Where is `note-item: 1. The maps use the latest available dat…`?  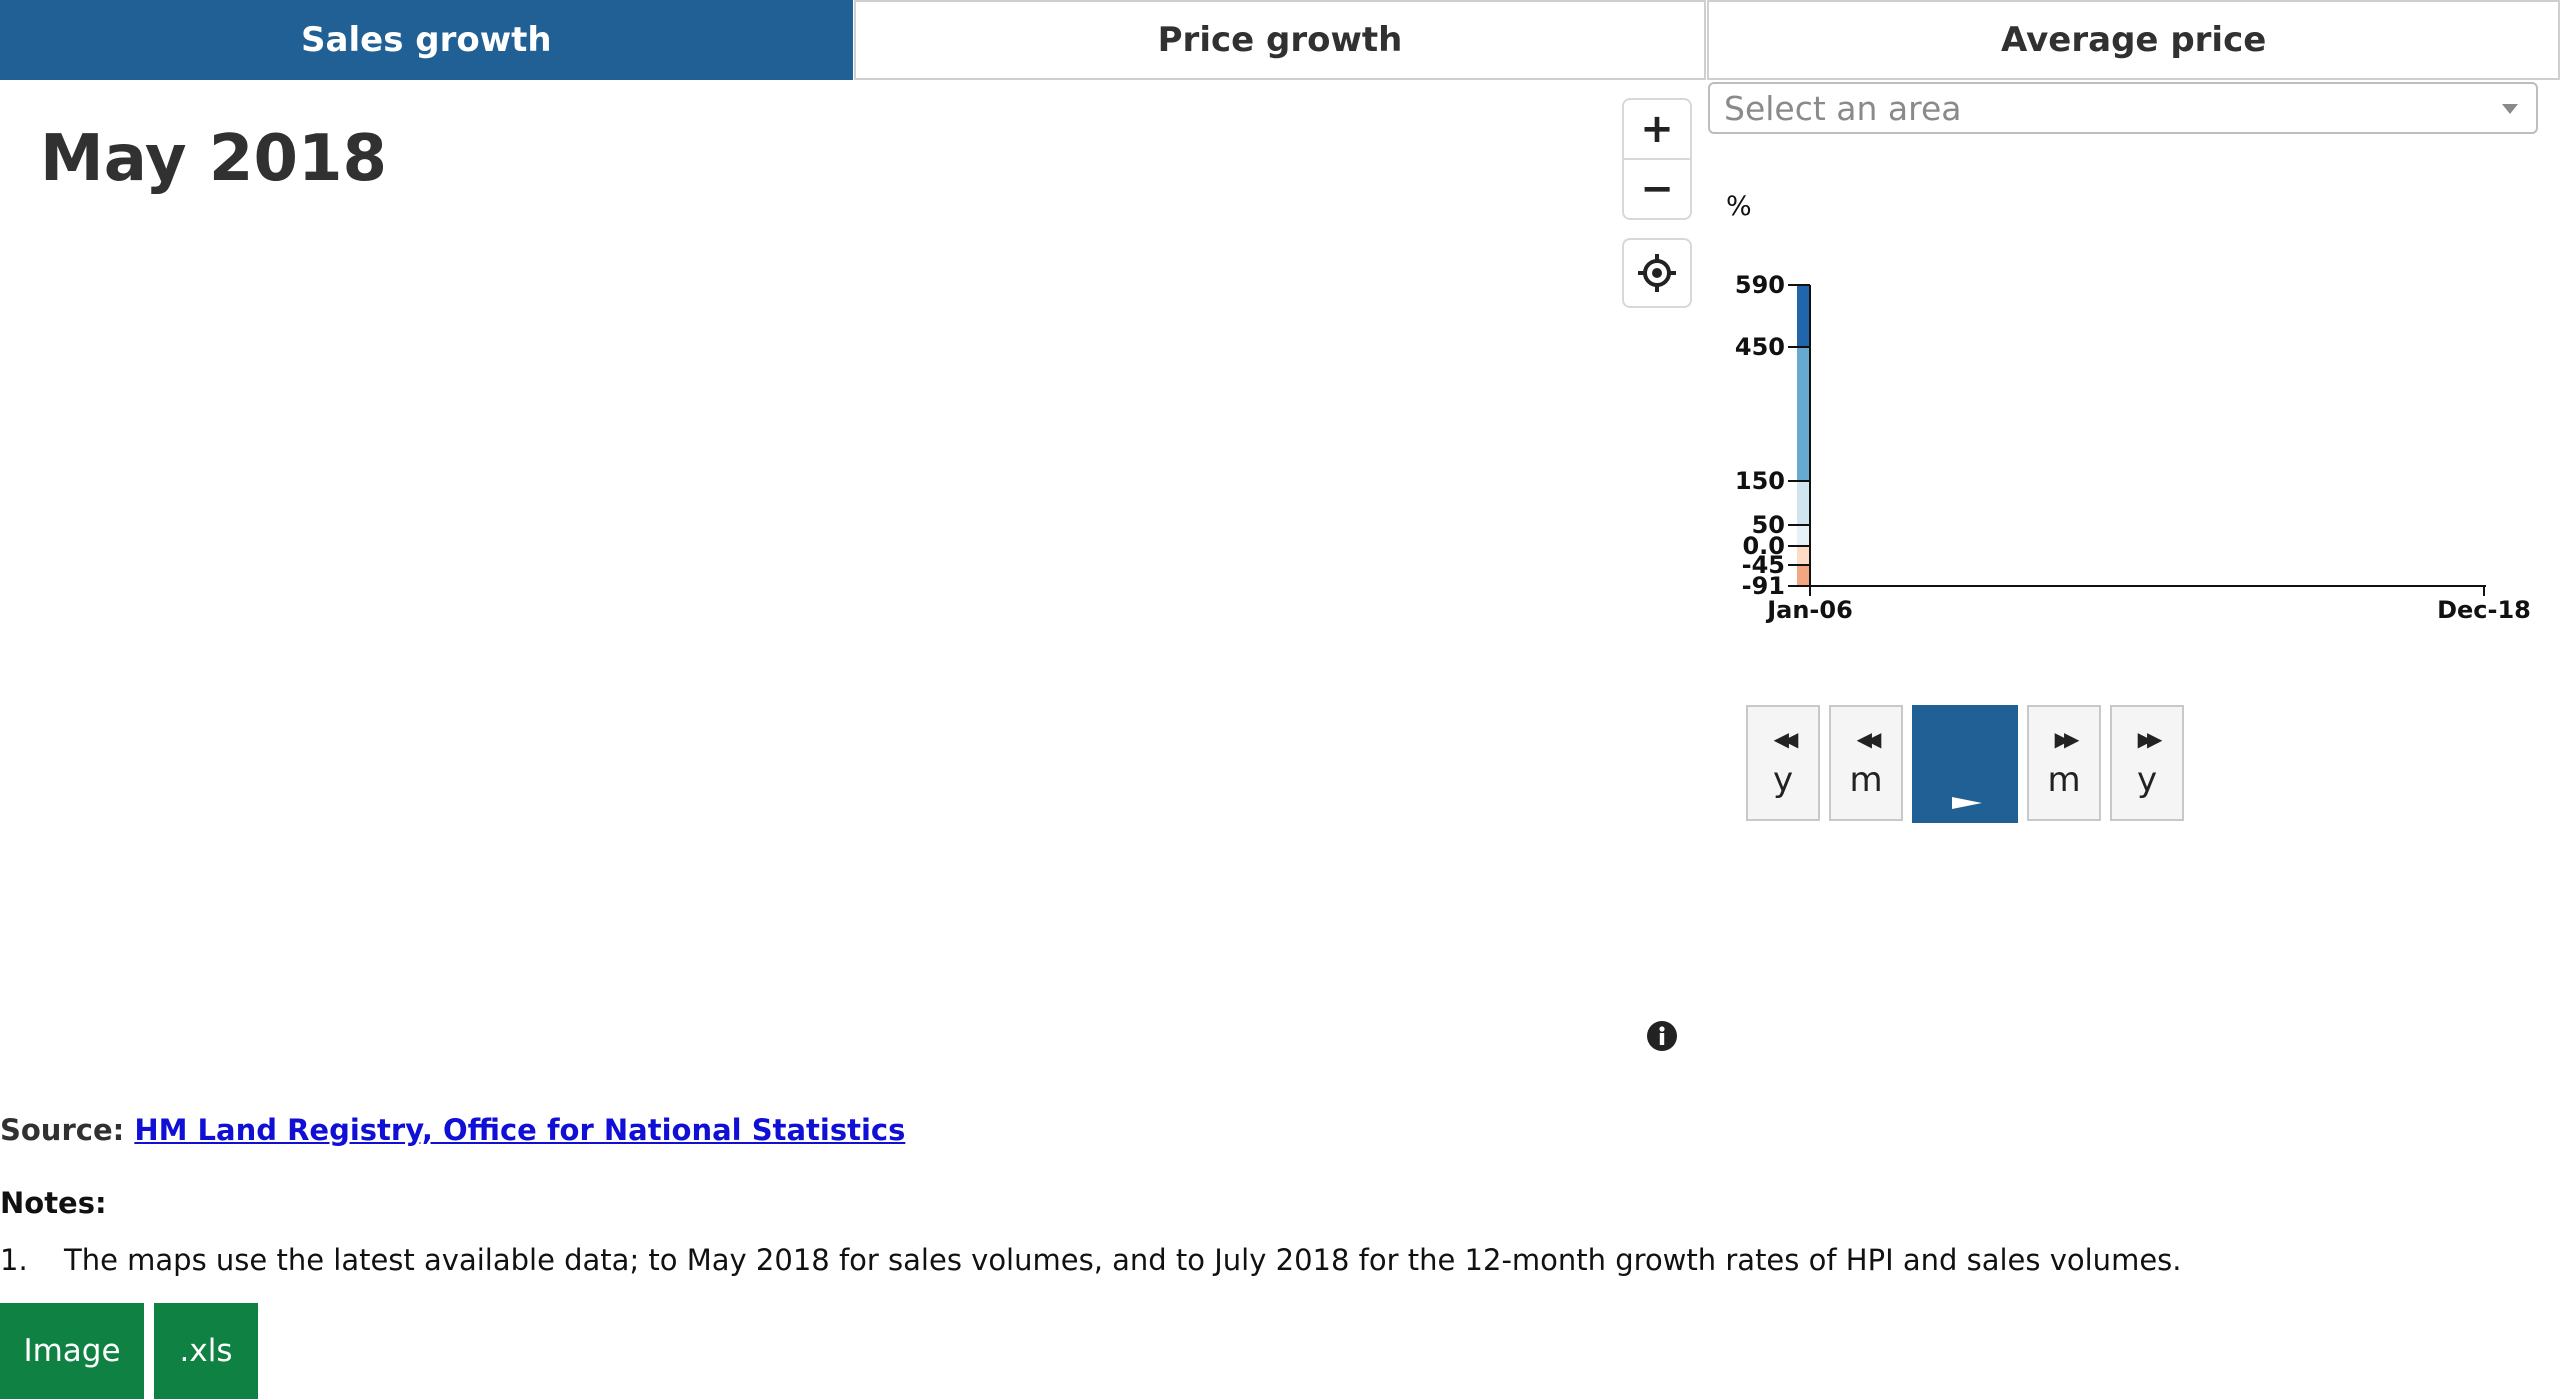 note-item: 1. The maps use the latest available dat… is located at coordinates (1090, 1260).